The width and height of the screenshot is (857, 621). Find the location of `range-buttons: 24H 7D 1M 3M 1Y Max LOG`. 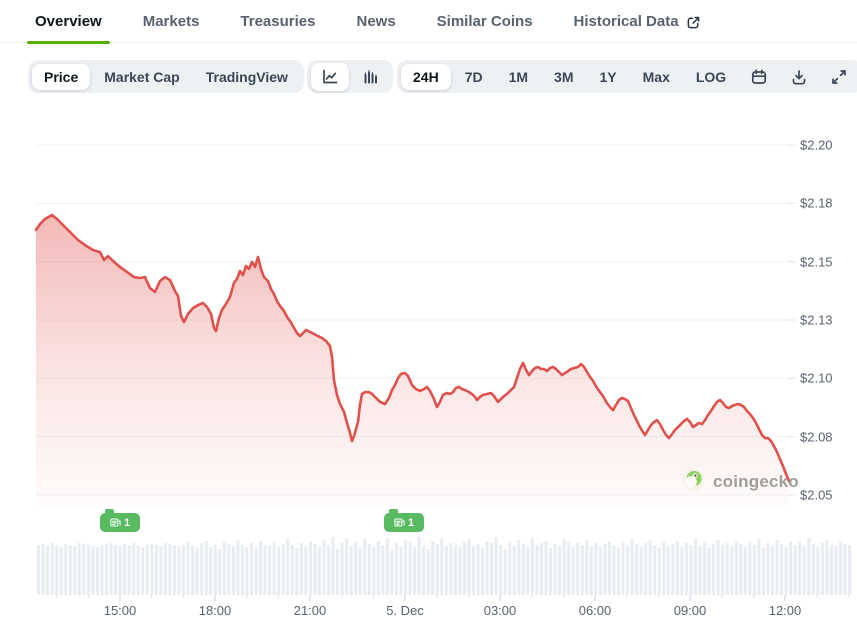

range-buttons: 24H 7D 1M 3M 1Y Max LOG is located at coordinates (569, 76).